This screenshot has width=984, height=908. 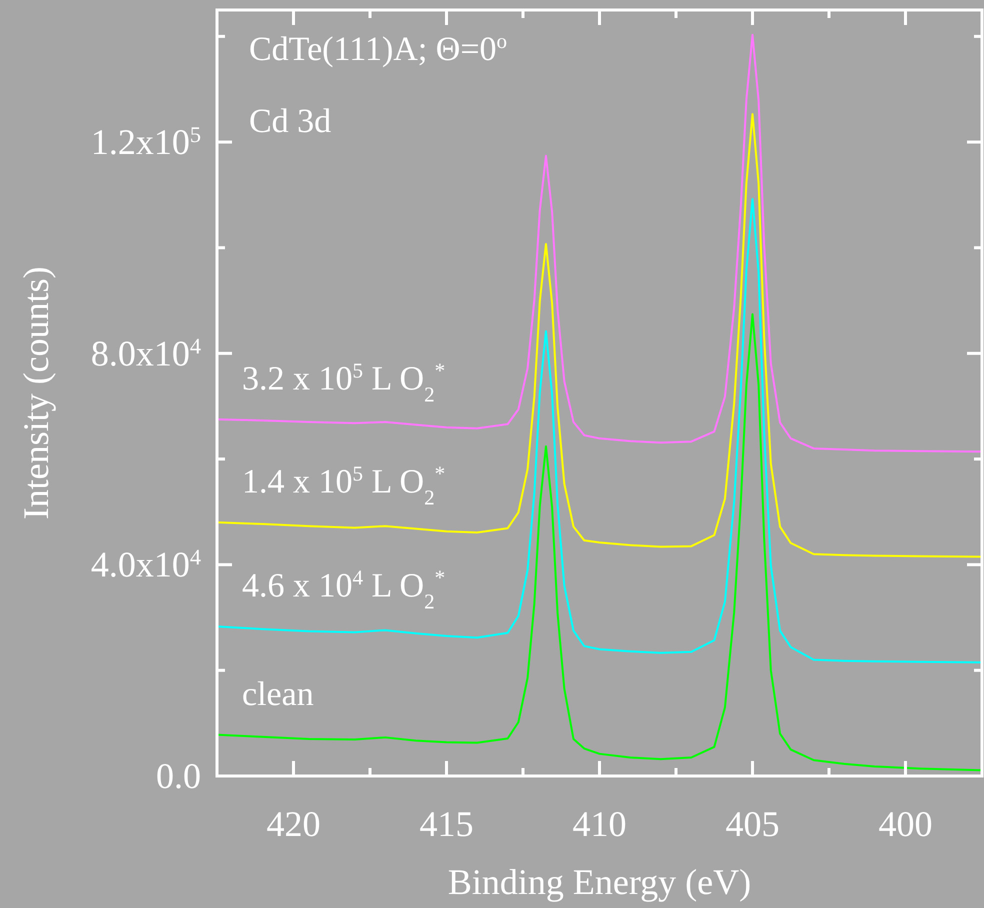 What do you see at coordinates (447, 824) in the screenshot?
I see `x-tick-label: 415` at bounding box center [447, 824].